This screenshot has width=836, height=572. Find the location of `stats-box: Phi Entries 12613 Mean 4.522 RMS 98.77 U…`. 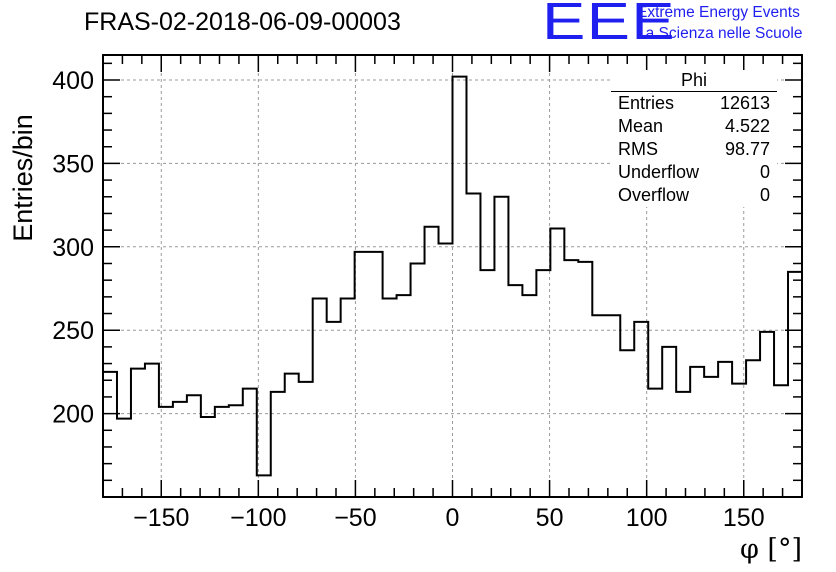

stats-box: Phi Entries 12613 Mean 4.522 RMS 98.77 U… is located at coordinates (694, 138).